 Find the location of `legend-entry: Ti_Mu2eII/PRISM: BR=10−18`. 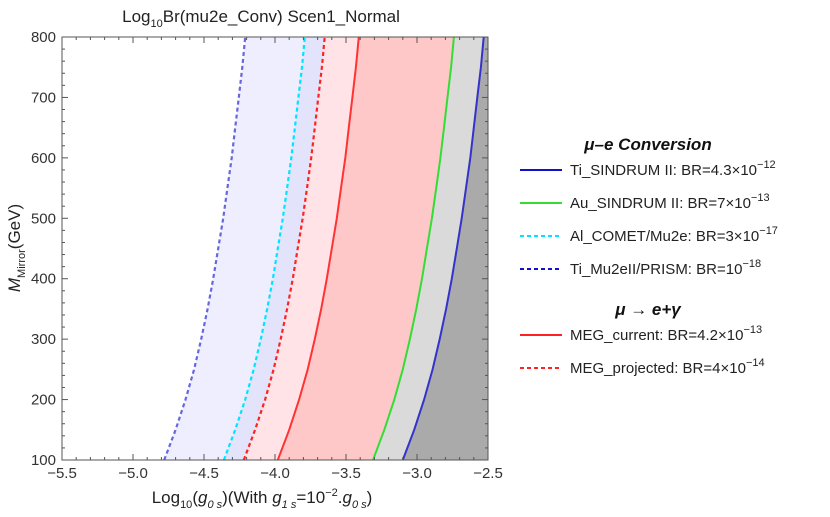

legend-entry: Ti_Mu2eII/PRISM: BR=10−18 is located at coordinates (665, 268).